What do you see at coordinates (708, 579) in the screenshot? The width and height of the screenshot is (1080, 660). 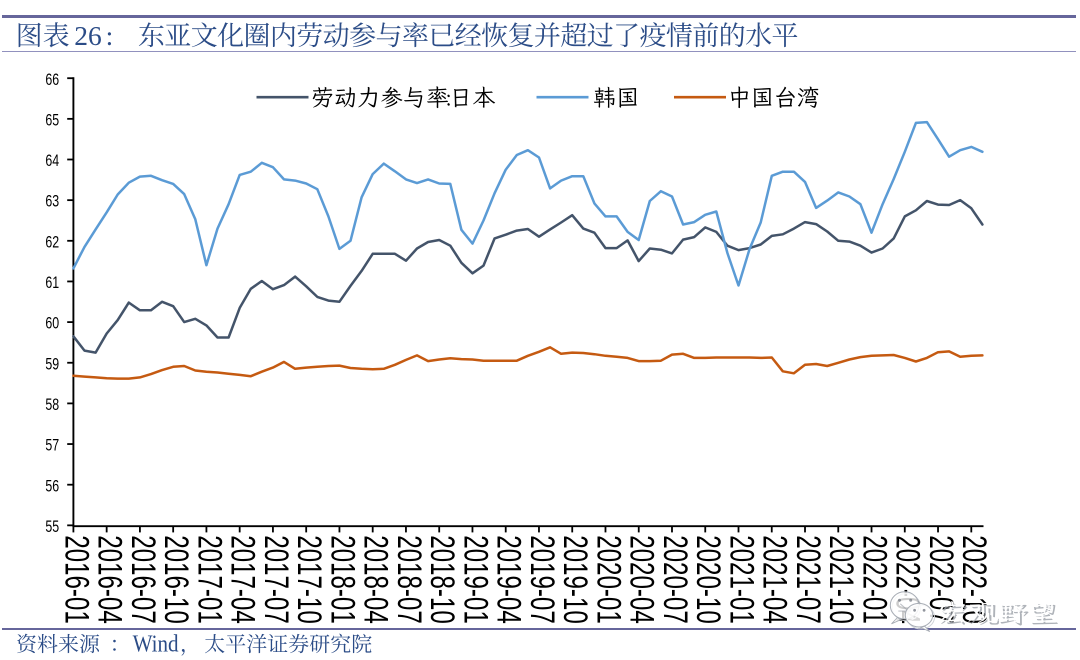 I see `svg-text: 2020-10` at bounding box center [708, 579].